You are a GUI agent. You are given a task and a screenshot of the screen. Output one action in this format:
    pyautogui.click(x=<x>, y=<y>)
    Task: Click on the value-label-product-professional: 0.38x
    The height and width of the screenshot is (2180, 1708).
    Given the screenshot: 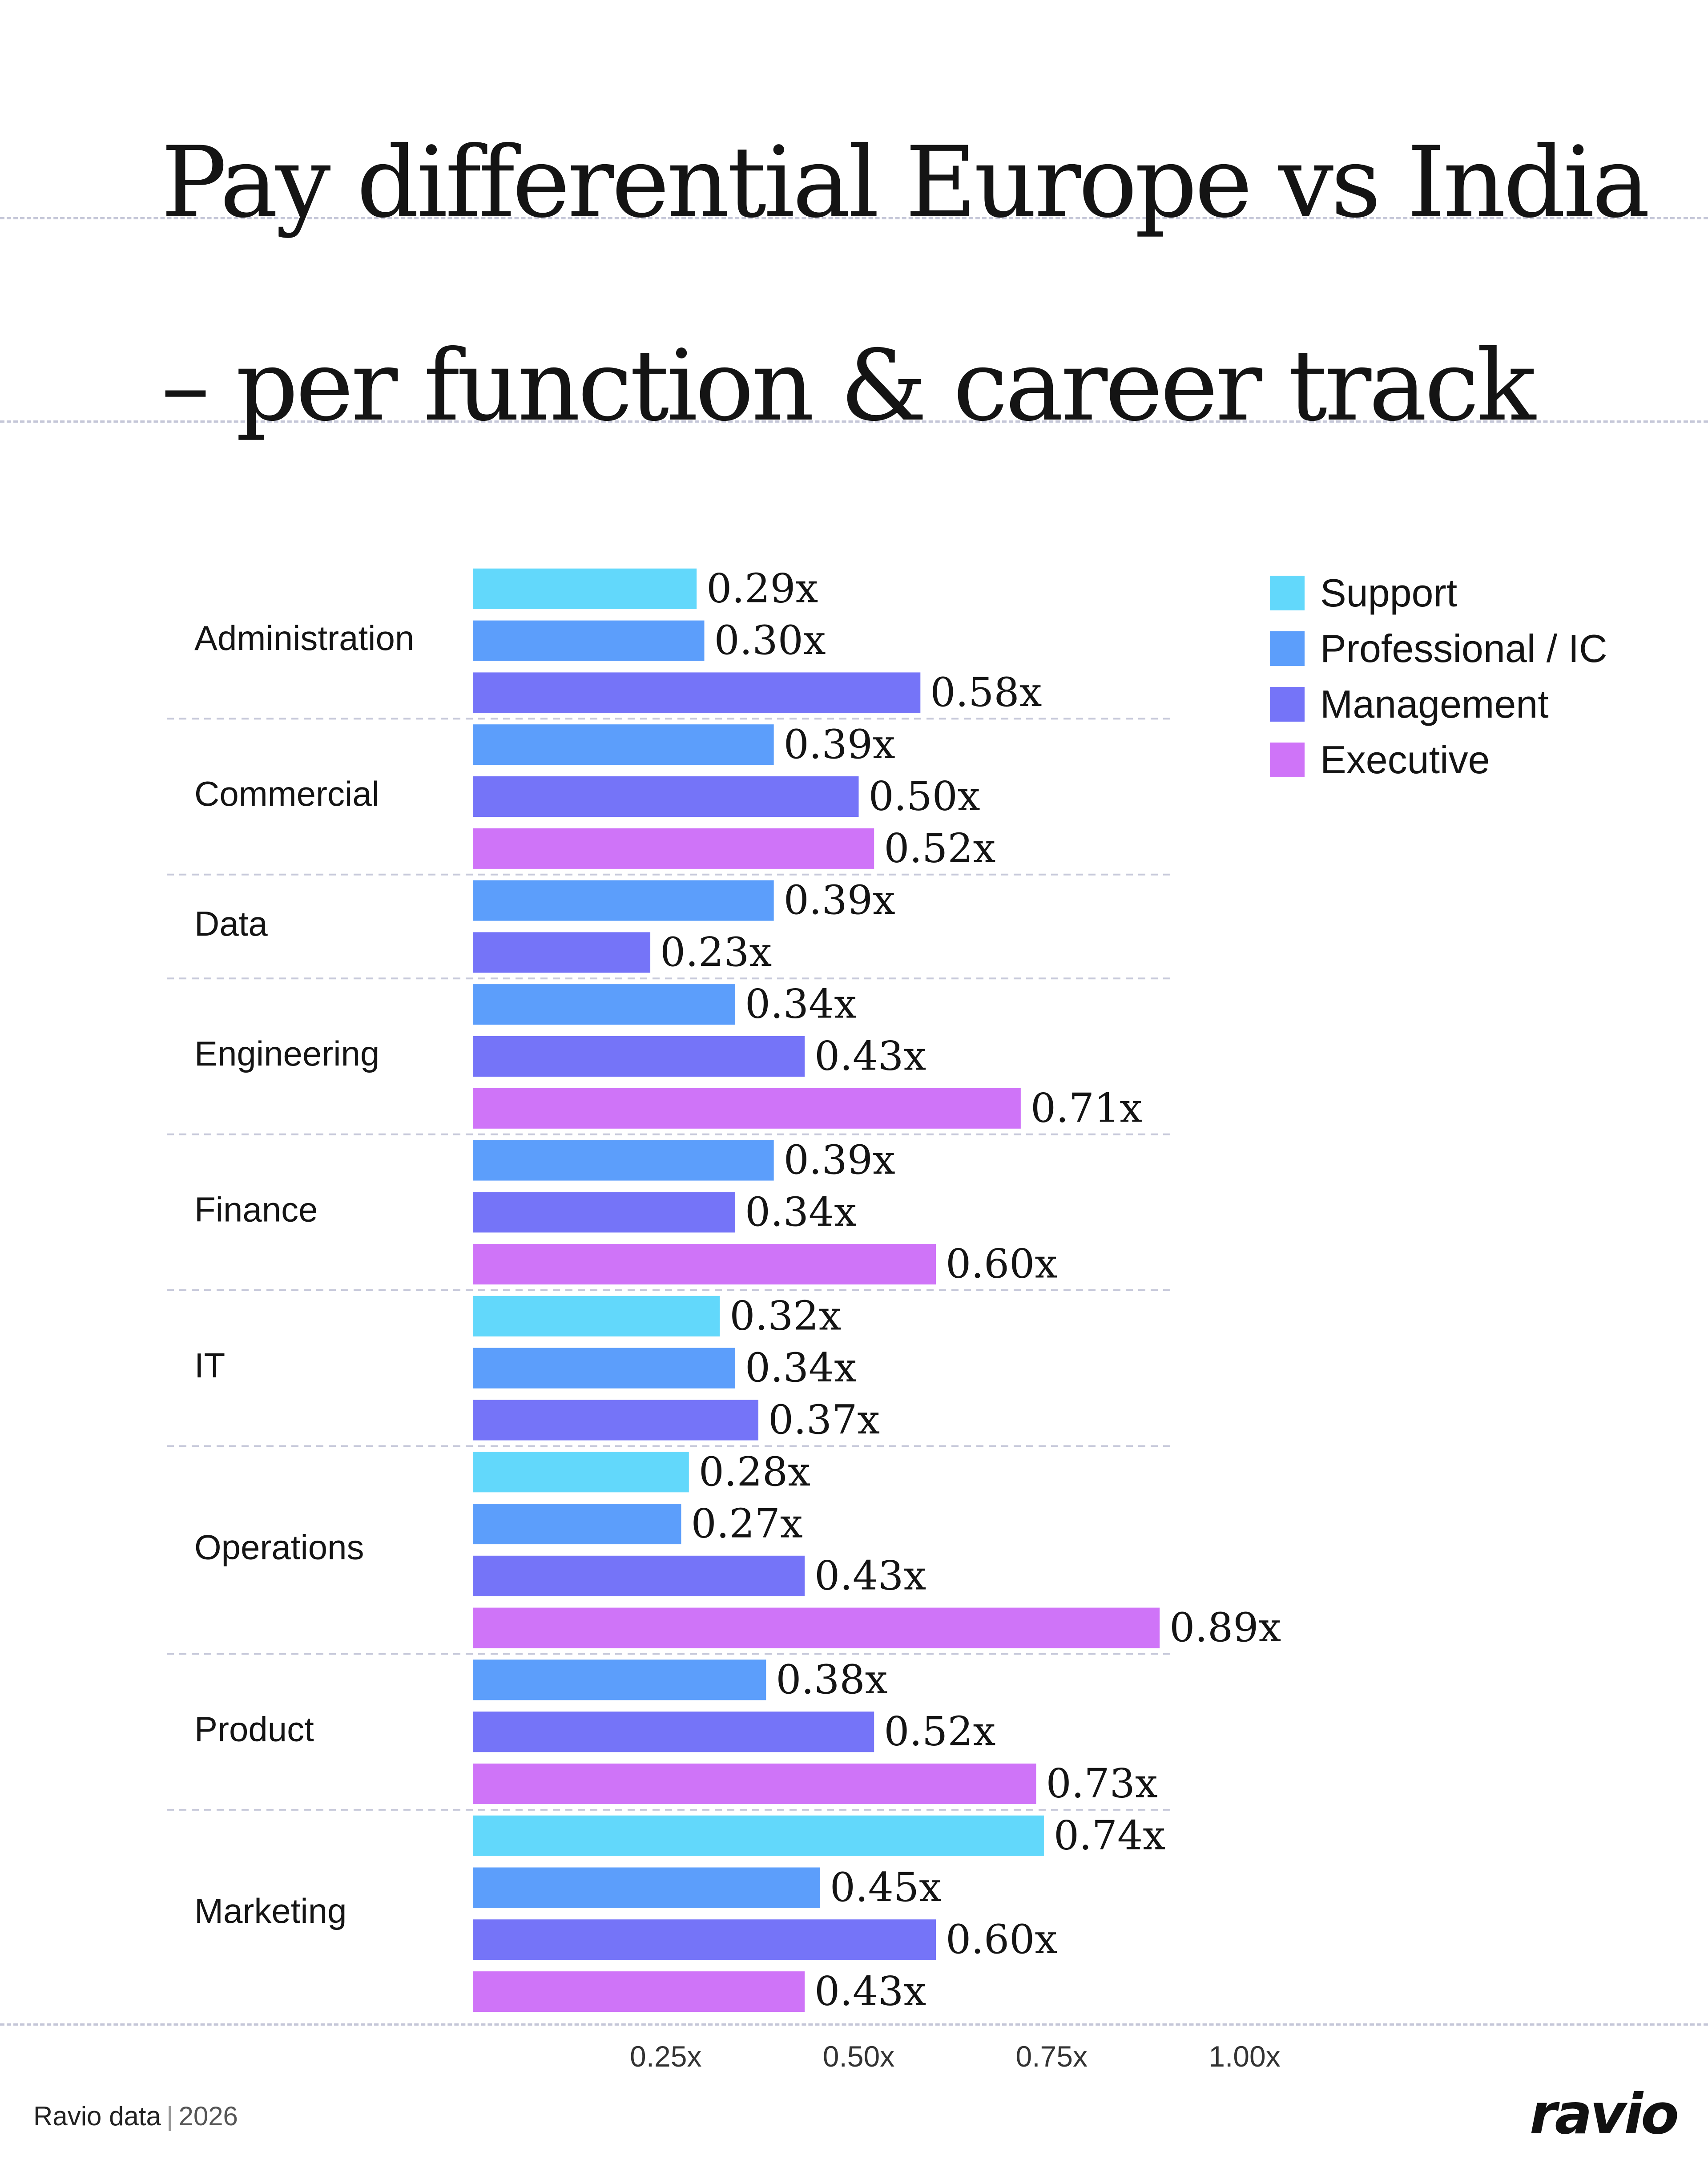 What is the action you would take?
    pyautogui.click(x=831, y=1679)
    